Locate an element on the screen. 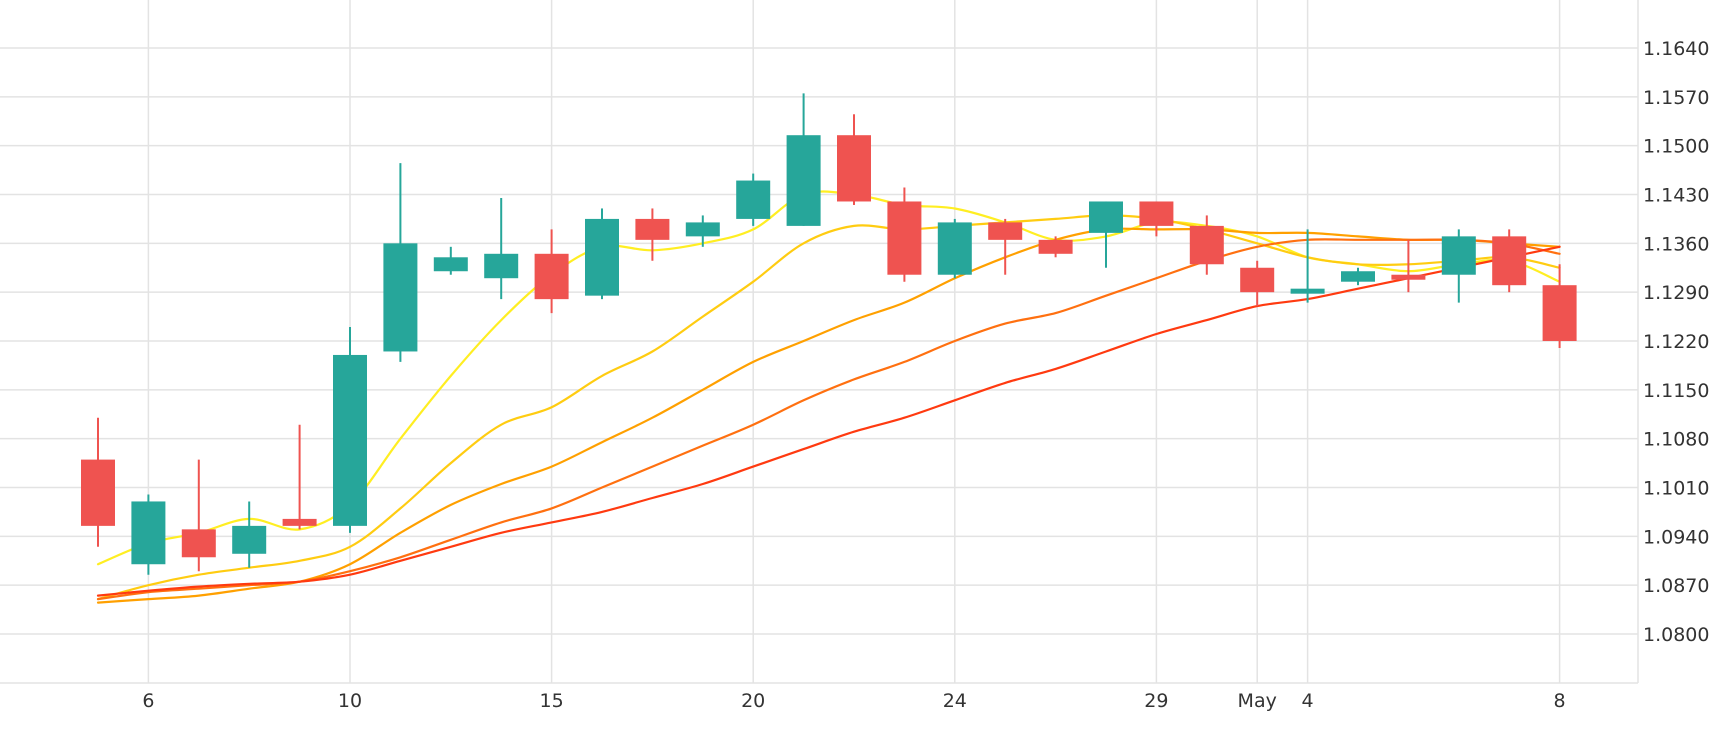 Image resolution: width=1730 pixels, height=730 pixels. x-tick-label: 8 is located at coordinates (1560, 701).